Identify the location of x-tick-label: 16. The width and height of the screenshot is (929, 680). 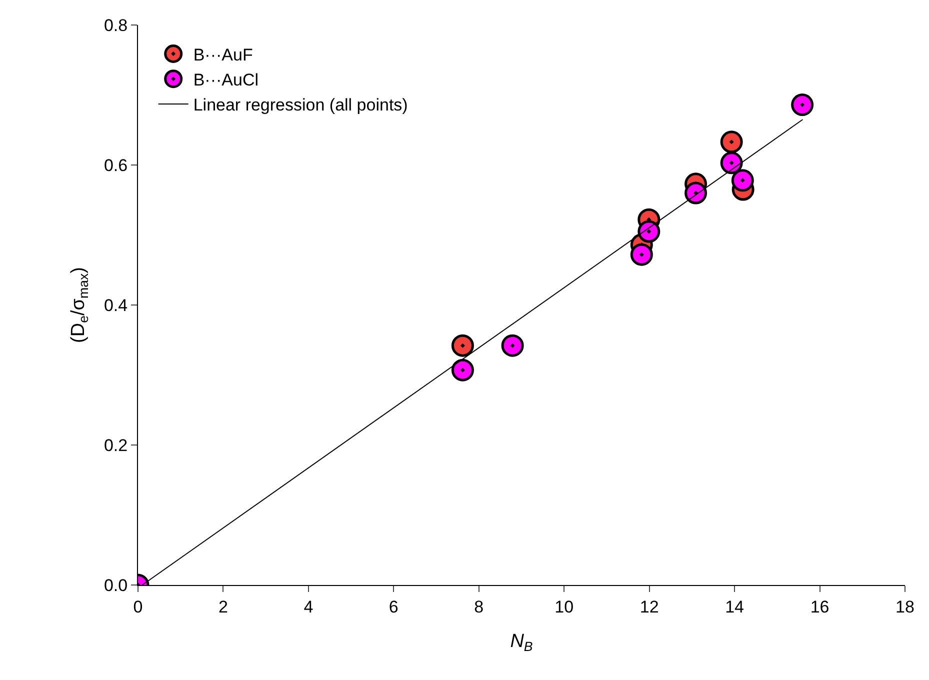
(820, 606).